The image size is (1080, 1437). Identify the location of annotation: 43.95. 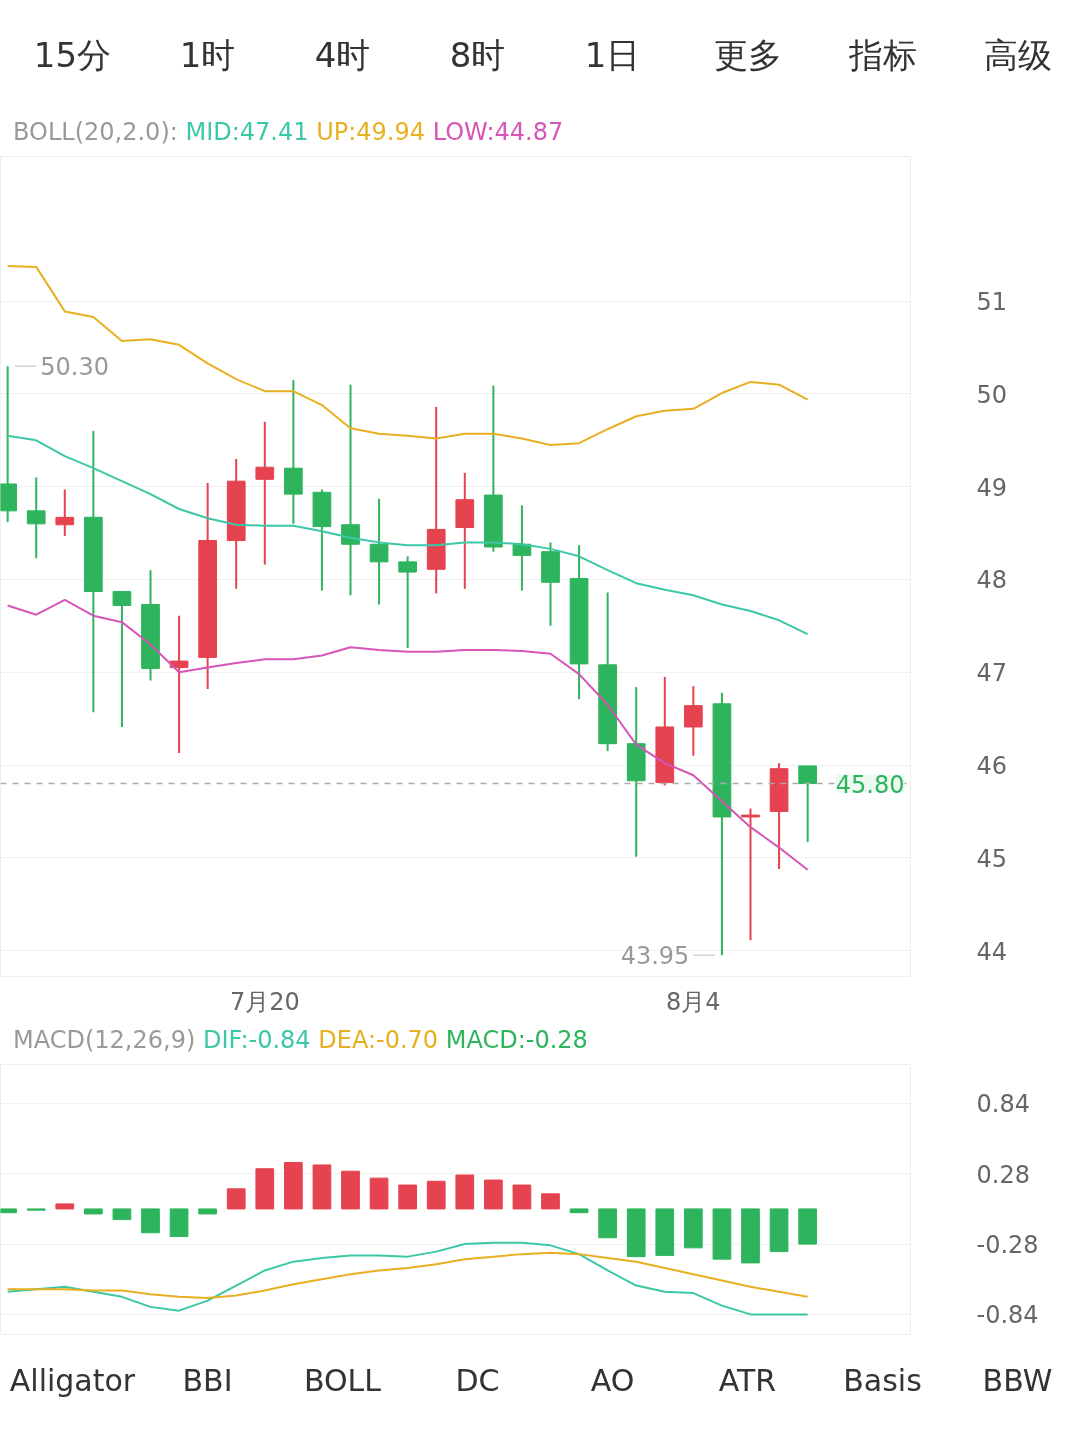
(655, 956).